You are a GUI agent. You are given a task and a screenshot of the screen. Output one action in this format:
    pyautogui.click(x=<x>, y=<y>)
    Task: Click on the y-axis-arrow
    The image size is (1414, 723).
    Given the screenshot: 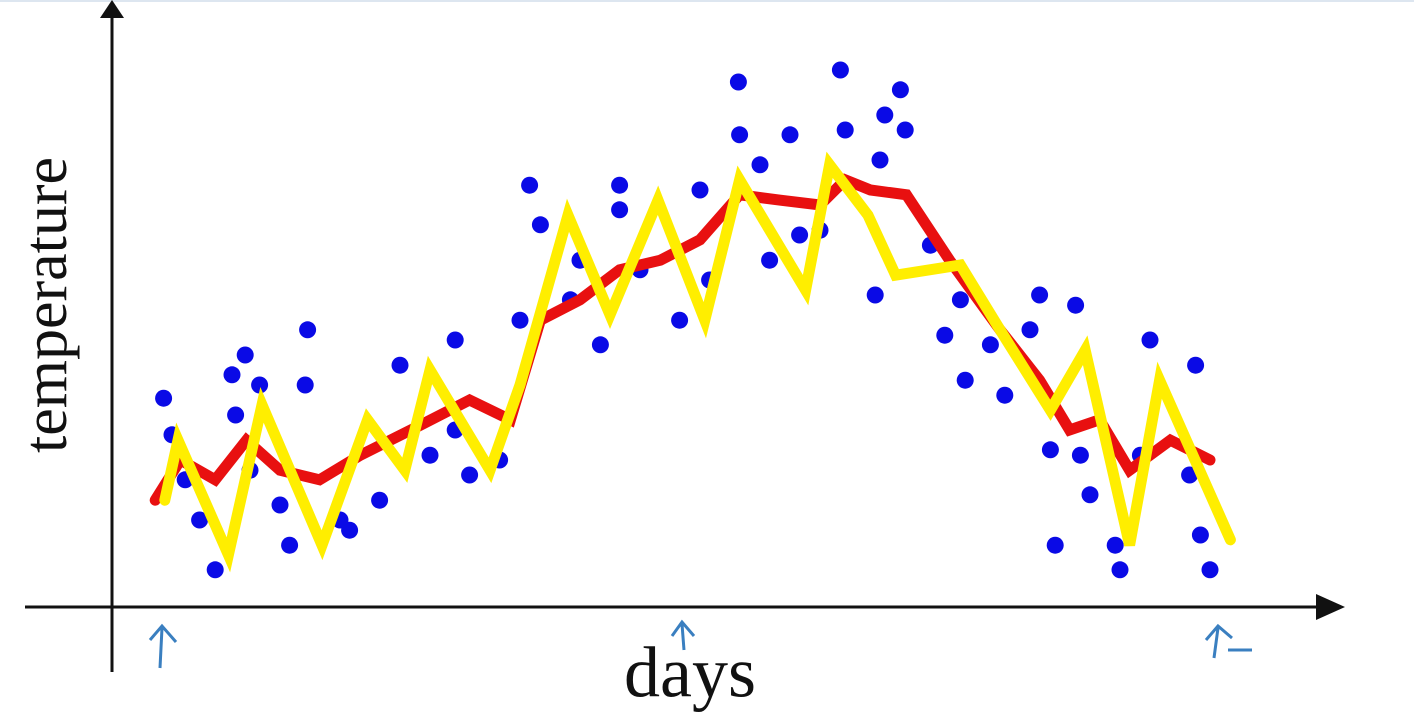 What is the action you would take?
    pyautogui.click(x=112, y=9)
    